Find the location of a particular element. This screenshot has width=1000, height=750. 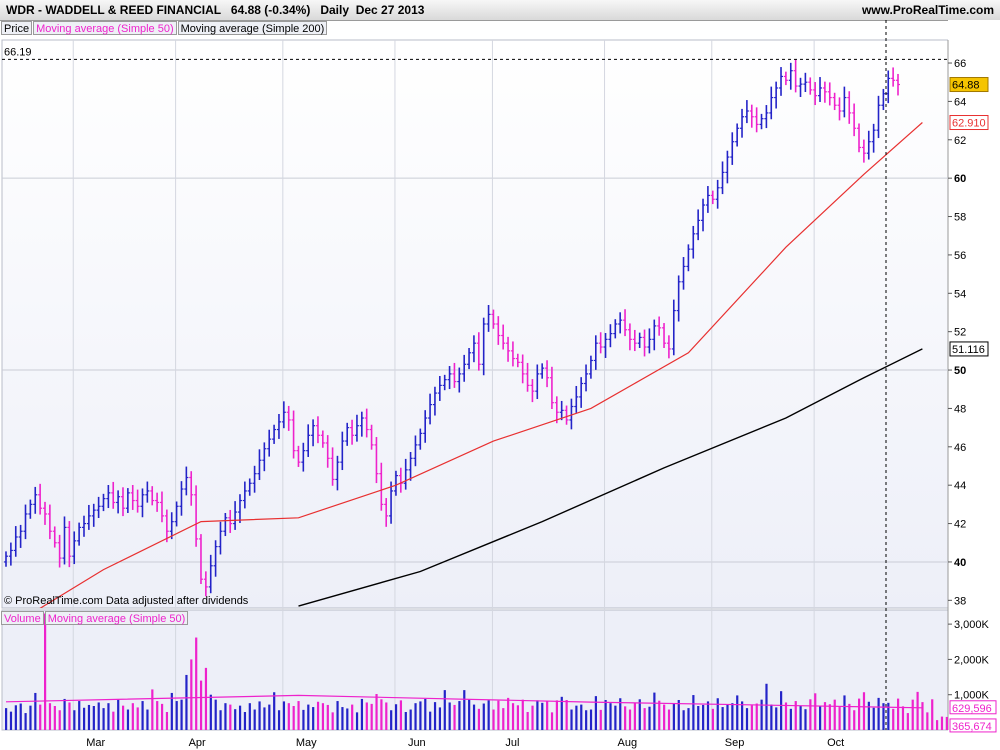

x-tick-label: Apr is located at coordinates (197, 743).